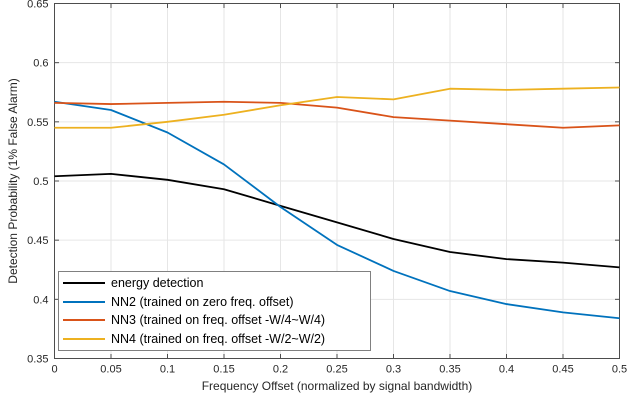 The width and height of the screenshot is (636, 402). I want to click on y-tick-label: 0.55, so click(37, 123).